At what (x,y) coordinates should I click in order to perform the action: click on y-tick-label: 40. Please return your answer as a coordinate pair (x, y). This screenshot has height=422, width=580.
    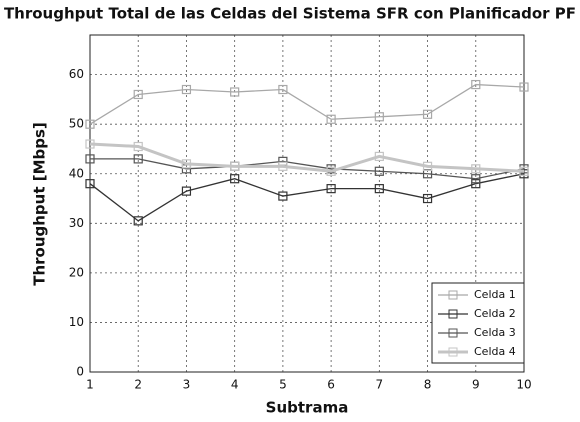
    Looking at the image, I should click on (76, 173).